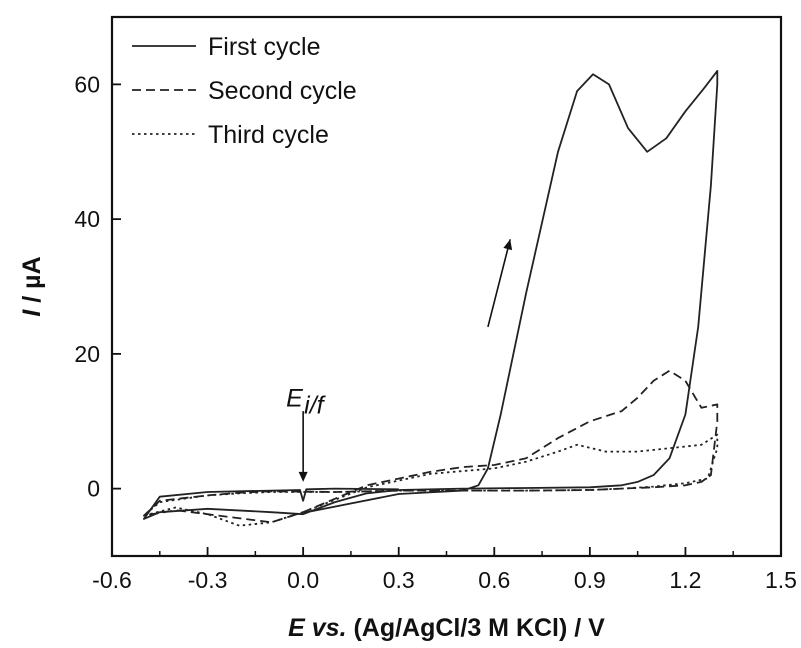 This screenshot has width=801, height=648. I want to click on x-tick-label: 1.2, so click(685, 580).